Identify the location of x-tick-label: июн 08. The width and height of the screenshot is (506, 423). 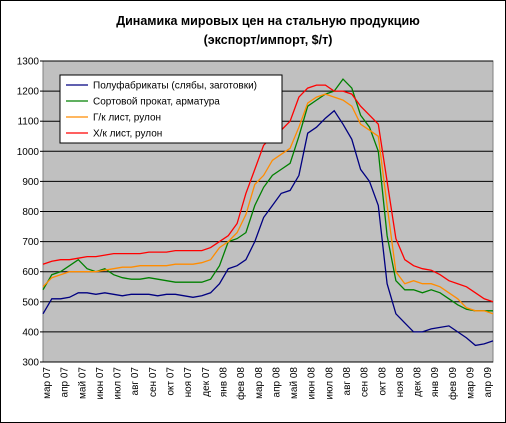
(312, 383).